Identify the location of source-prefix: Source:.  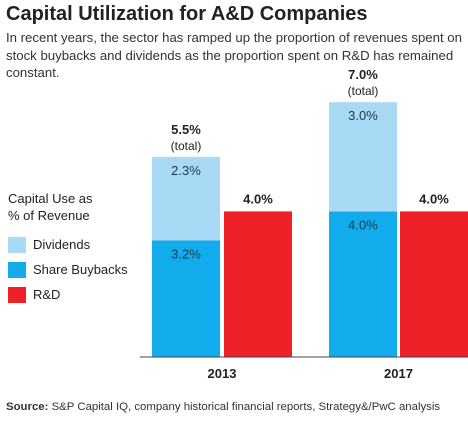
(27, 407).